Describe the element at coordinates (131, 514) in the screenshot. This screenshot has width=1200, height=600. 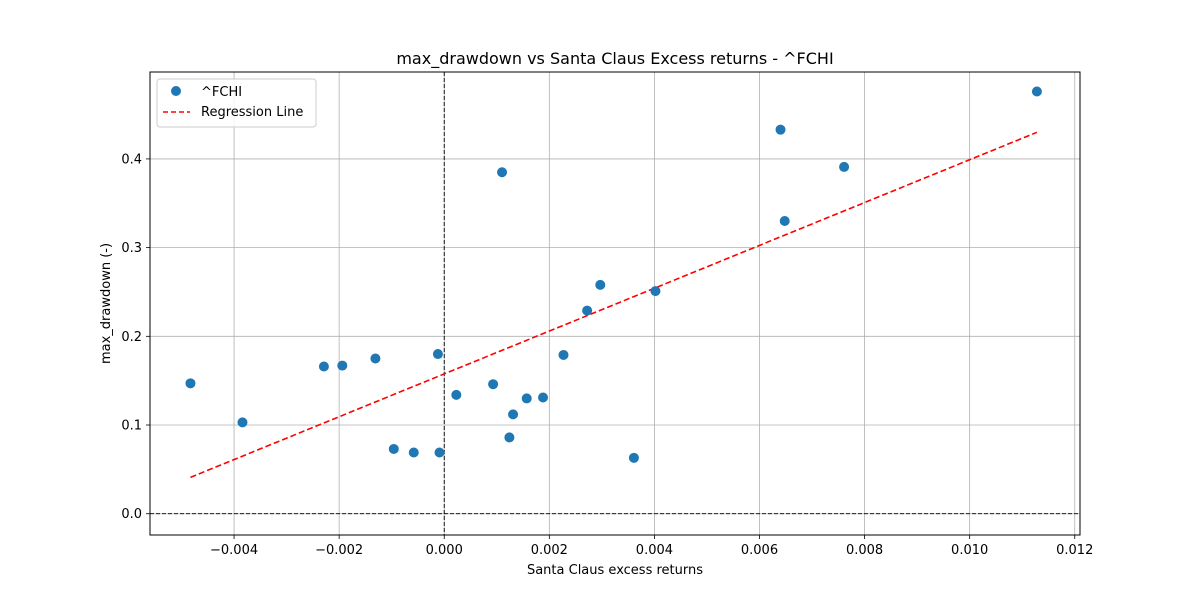
I see `y-tick-label: 0.0` at that location.